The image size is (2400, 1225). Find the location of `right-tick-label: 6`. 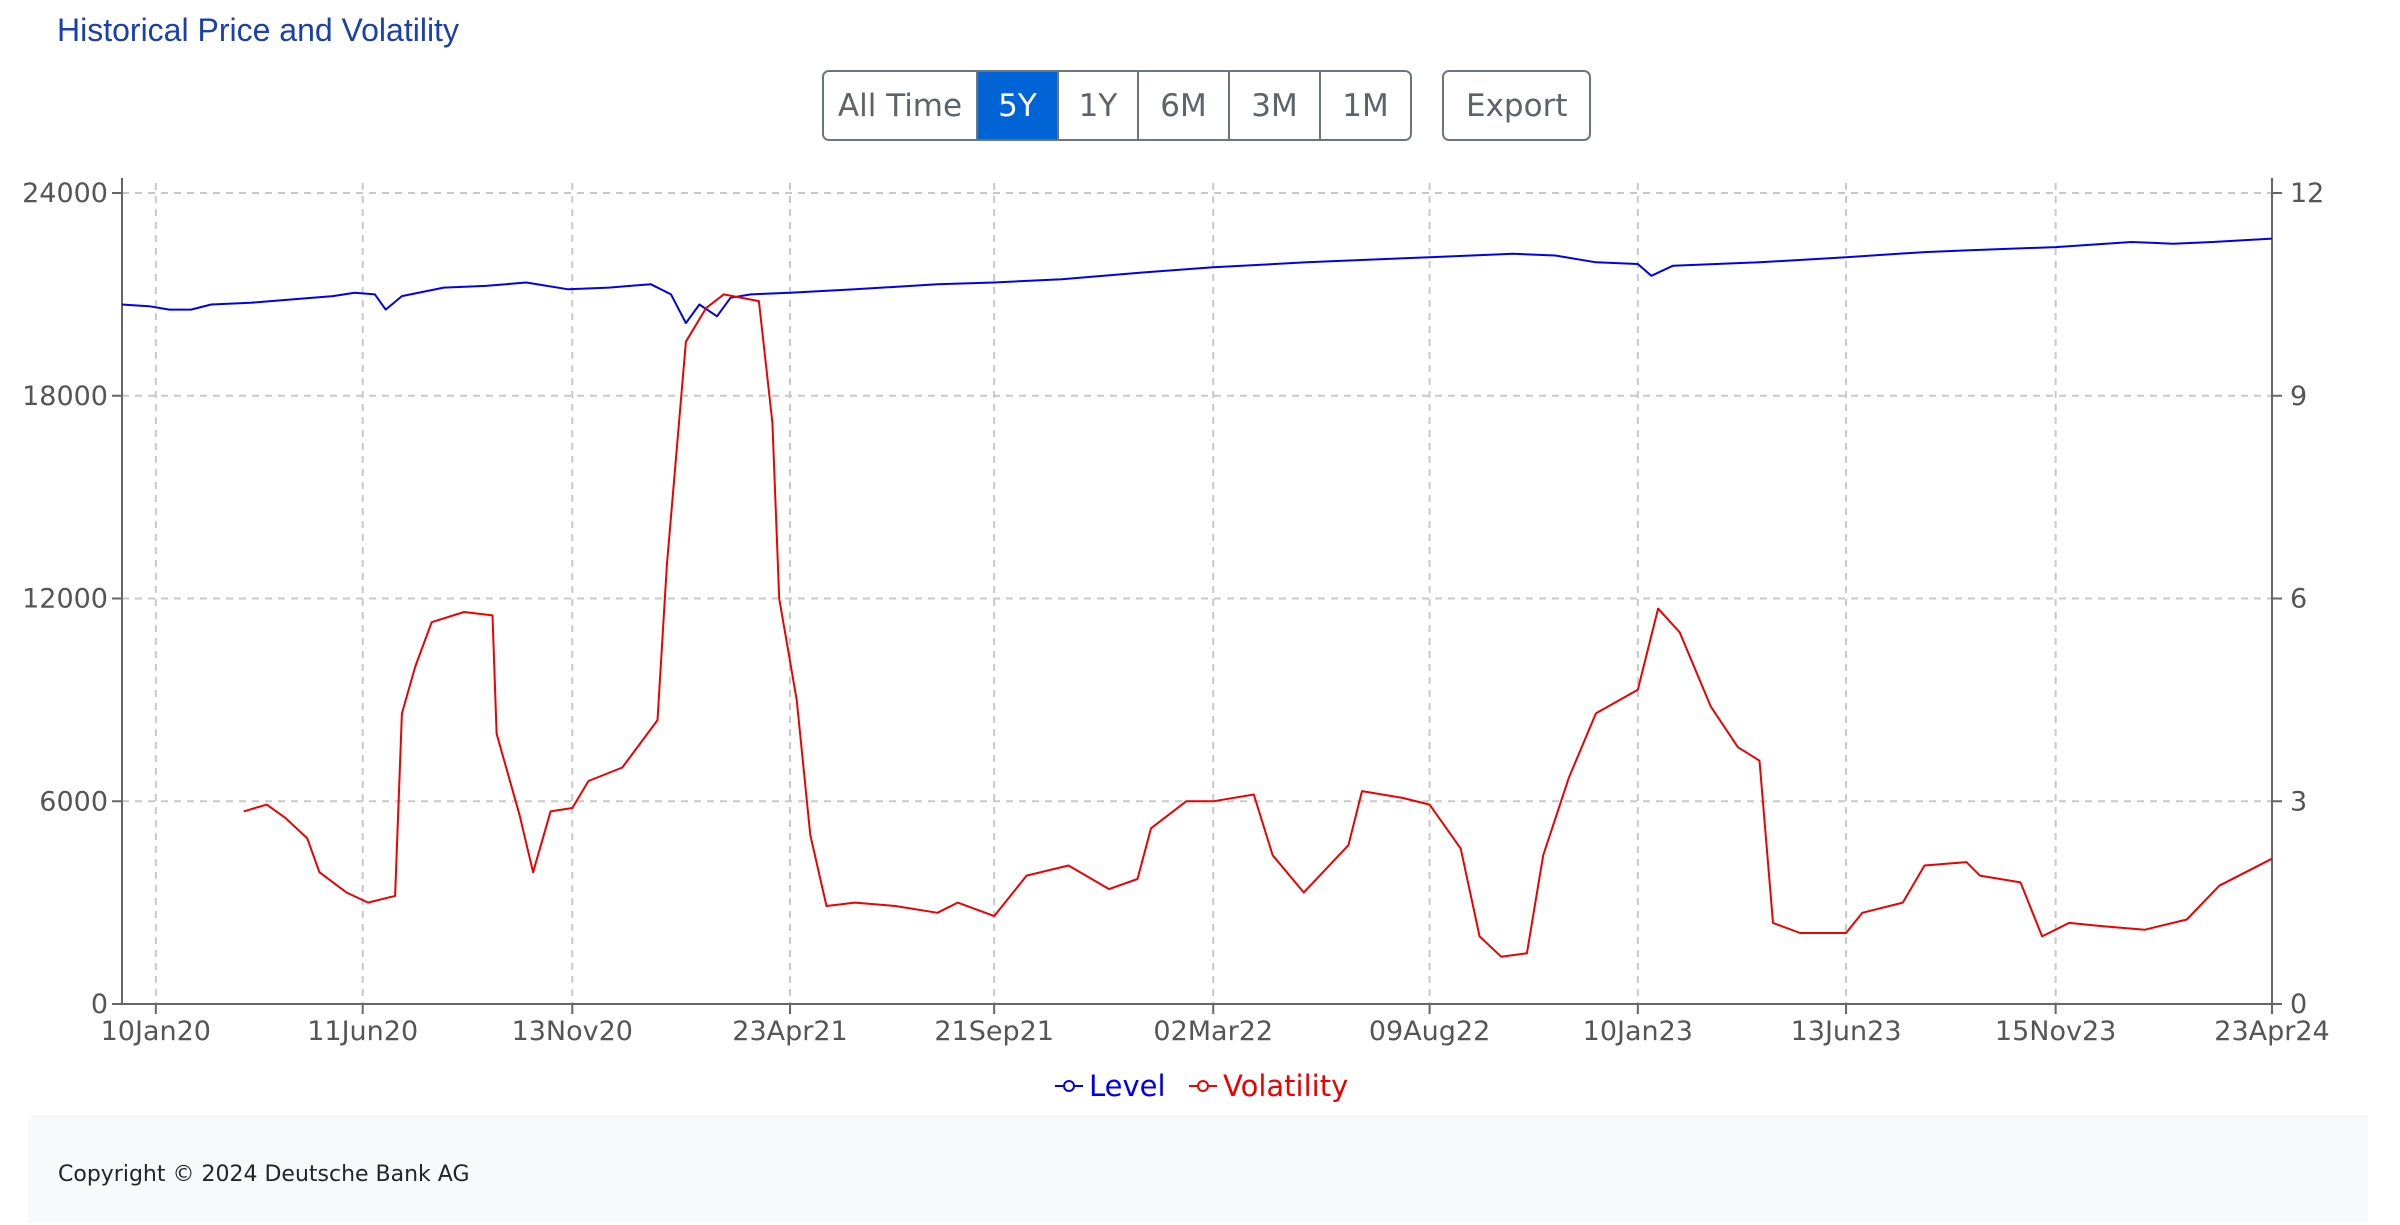

right-tick-label: 6 is located at coordinates (2298, 599).